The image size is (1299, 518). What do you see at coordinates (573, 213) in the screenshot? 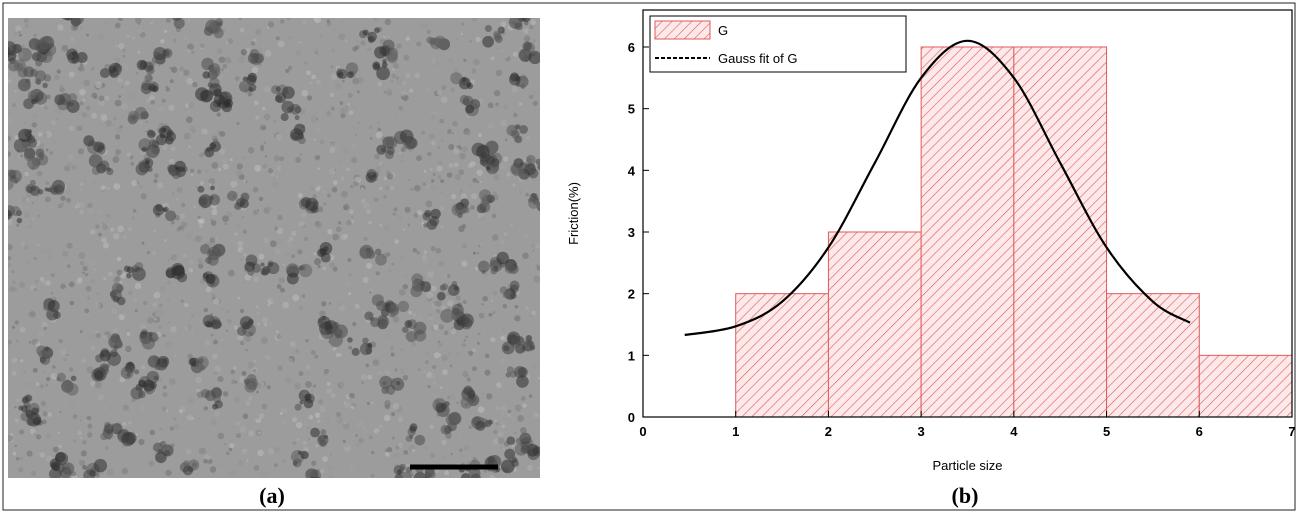
I see `y-axis-label: Friction(%)` at bounding box center [573, 213].